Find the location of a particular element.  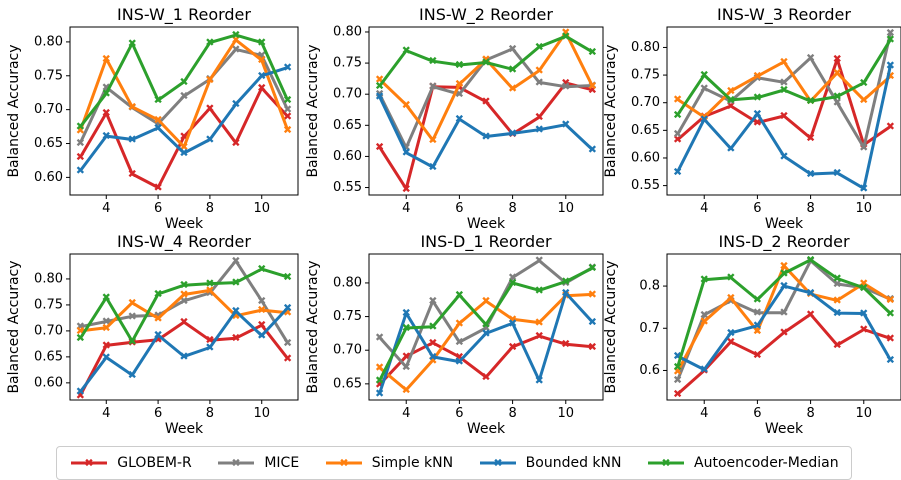

x-tick-label: 6 is located at coordinates (158, 413).